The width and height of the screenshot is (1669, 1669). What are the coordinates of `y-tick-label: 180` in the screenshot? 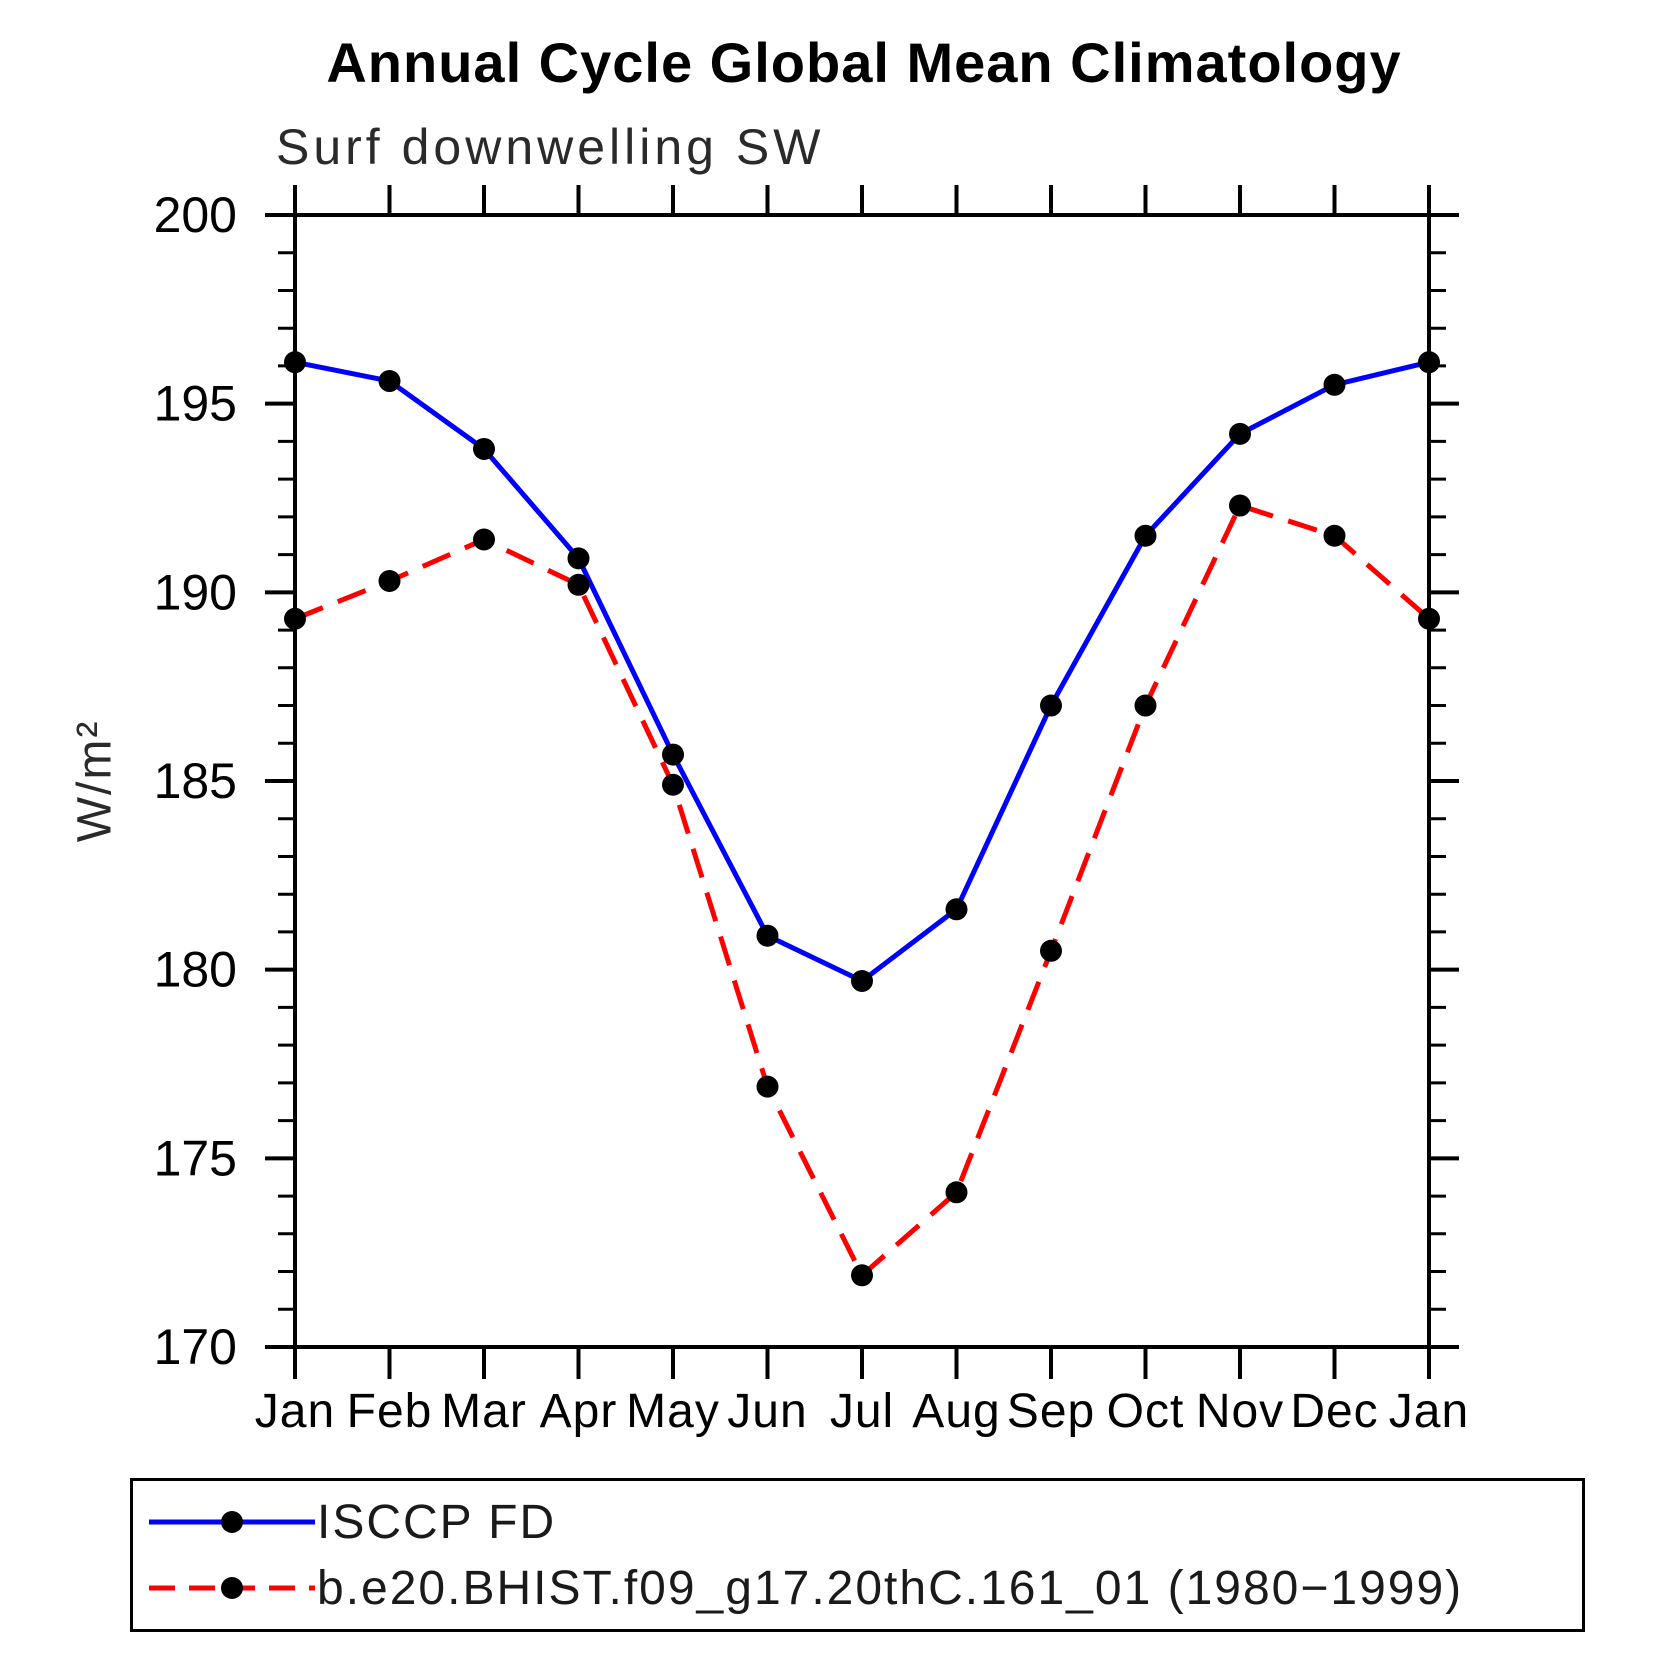 It's located at (195, 970).